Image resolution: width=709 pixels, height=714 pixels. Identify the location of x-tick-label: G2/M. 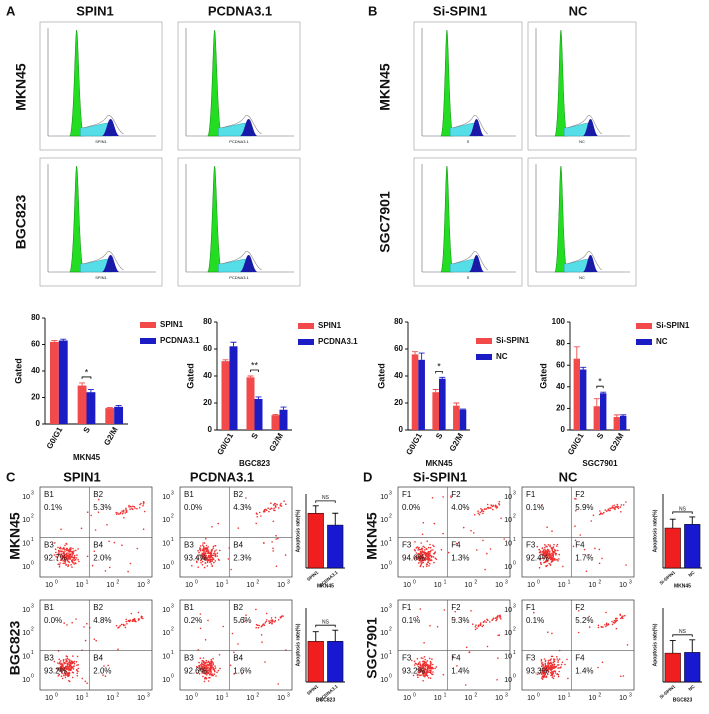
(617, 442).